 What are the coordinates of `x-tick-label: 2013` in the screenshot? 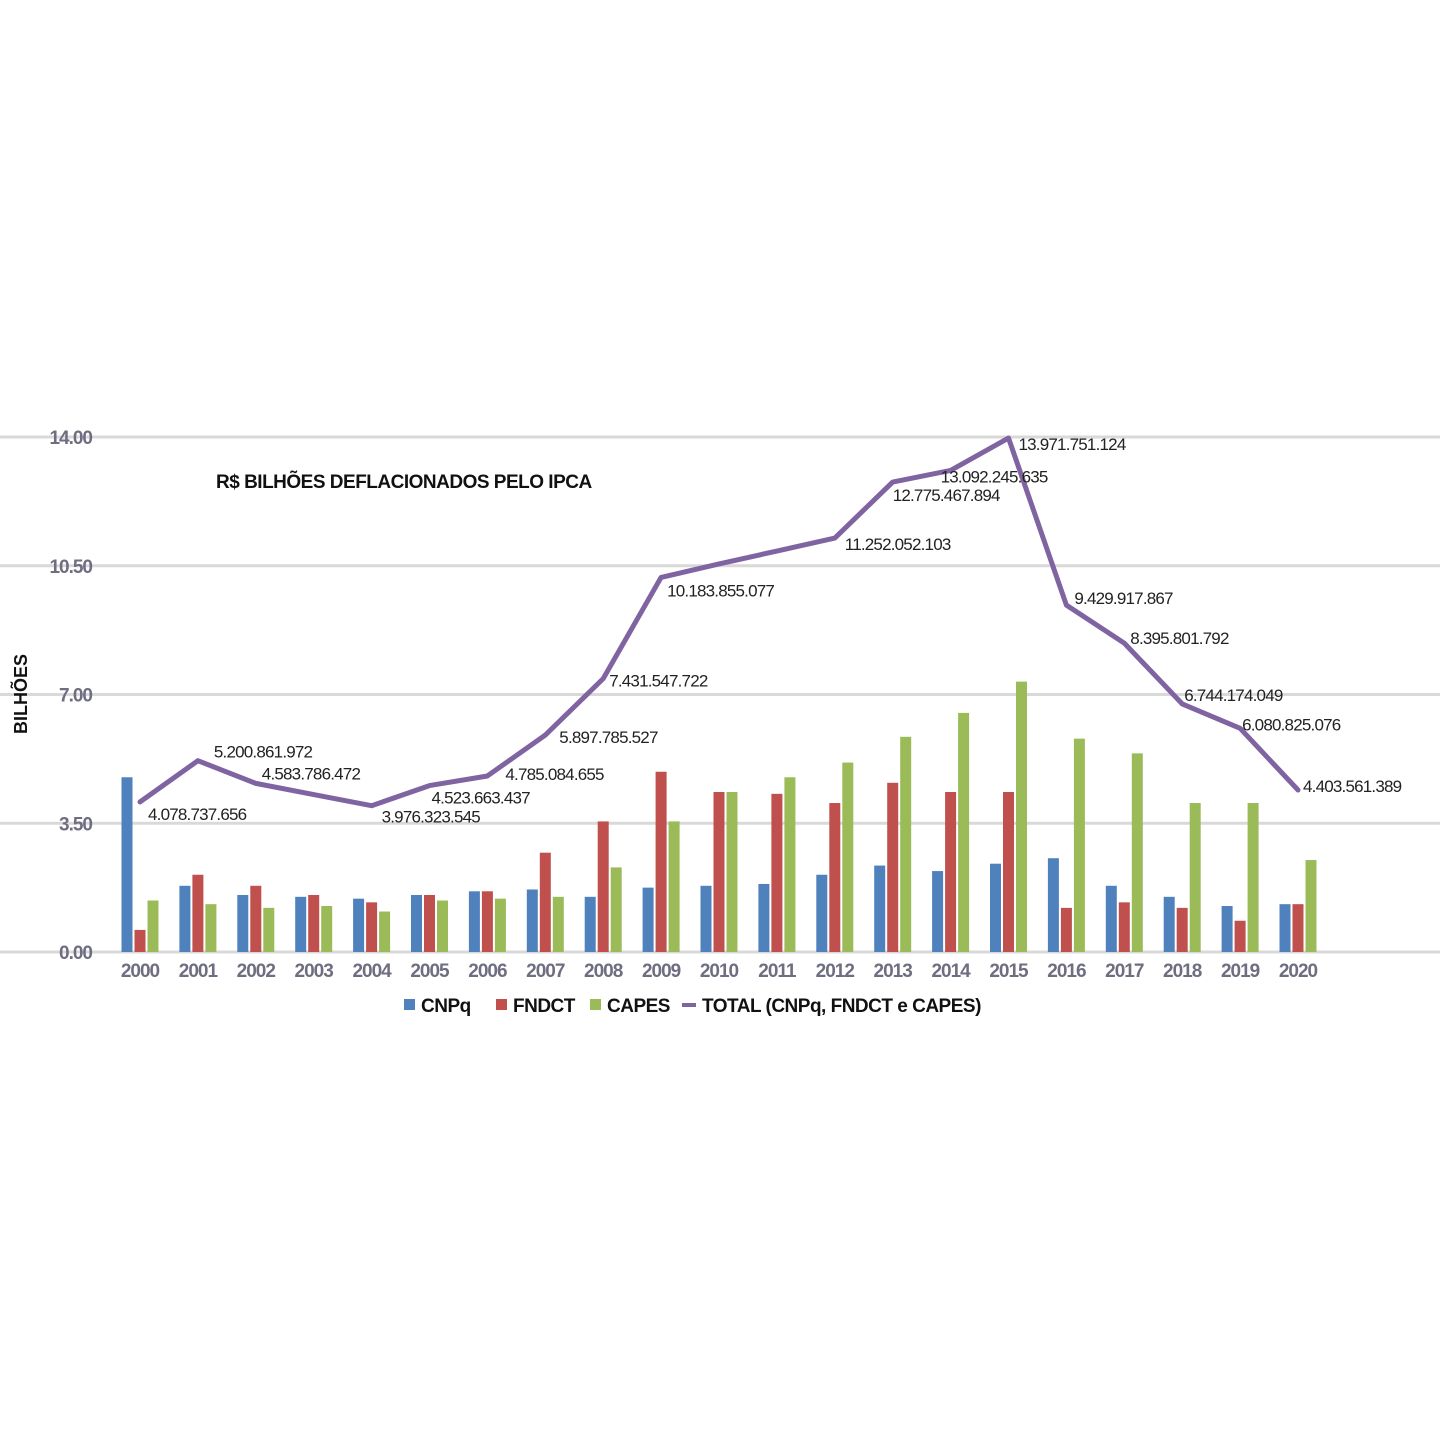 It's located at (893, 971).